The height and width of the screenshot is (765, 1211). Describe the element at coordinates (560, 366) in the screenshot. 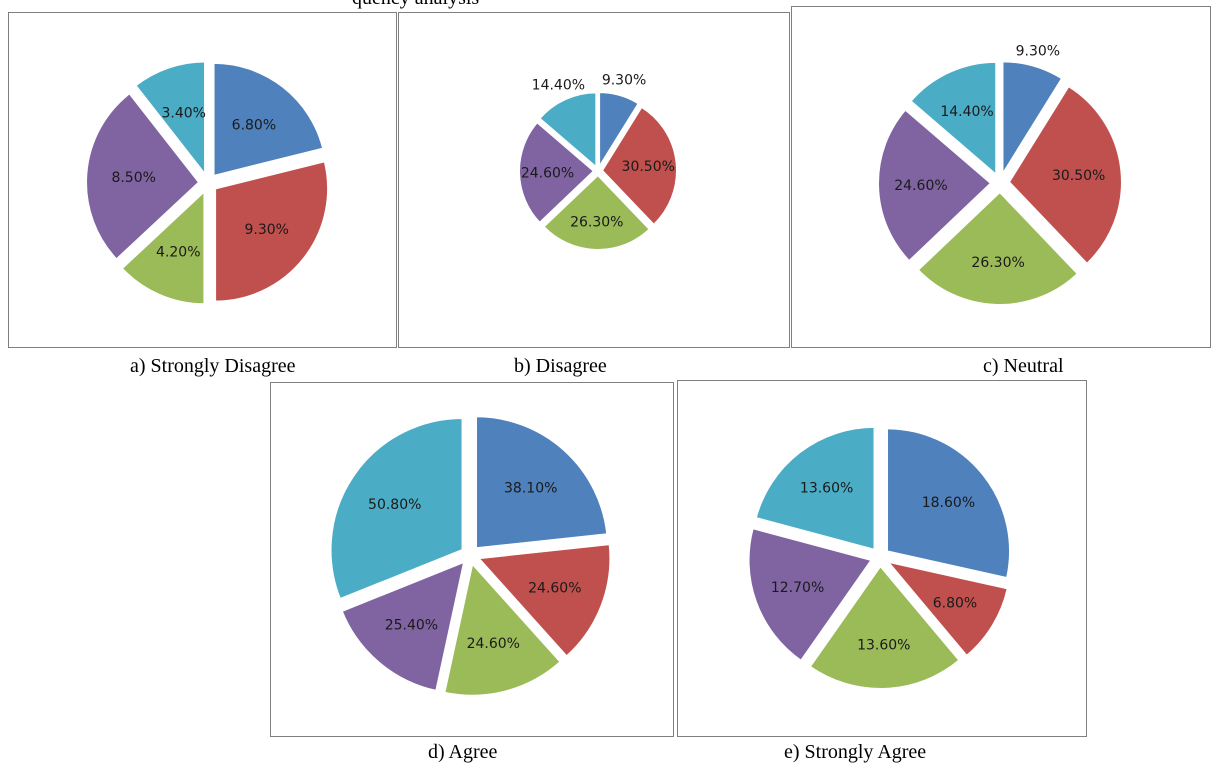

I see `caption-disagree: b) Disagree` at that location.